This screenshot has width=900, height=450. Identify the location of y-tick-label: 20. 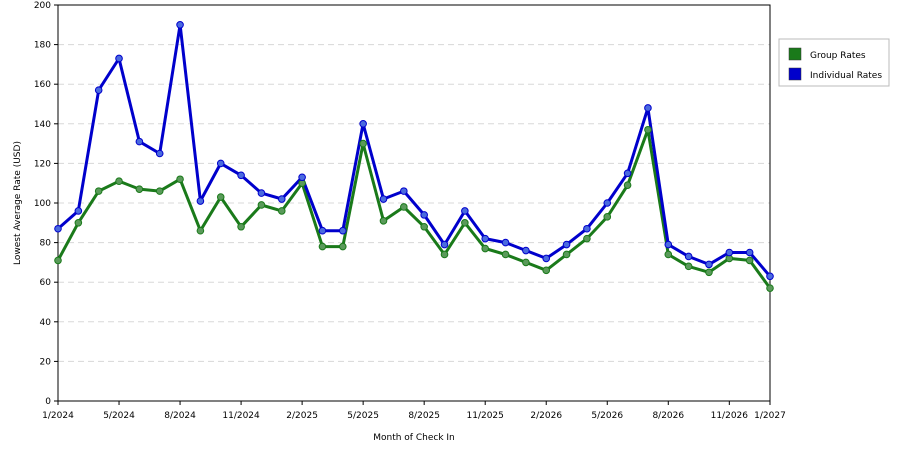
(46, 362).